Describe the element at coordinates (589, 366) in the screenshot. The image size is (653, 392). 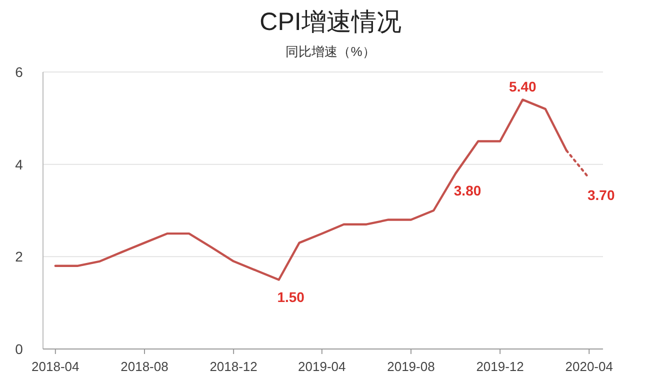
I see `x-tick-label: 2020-04` at that location.